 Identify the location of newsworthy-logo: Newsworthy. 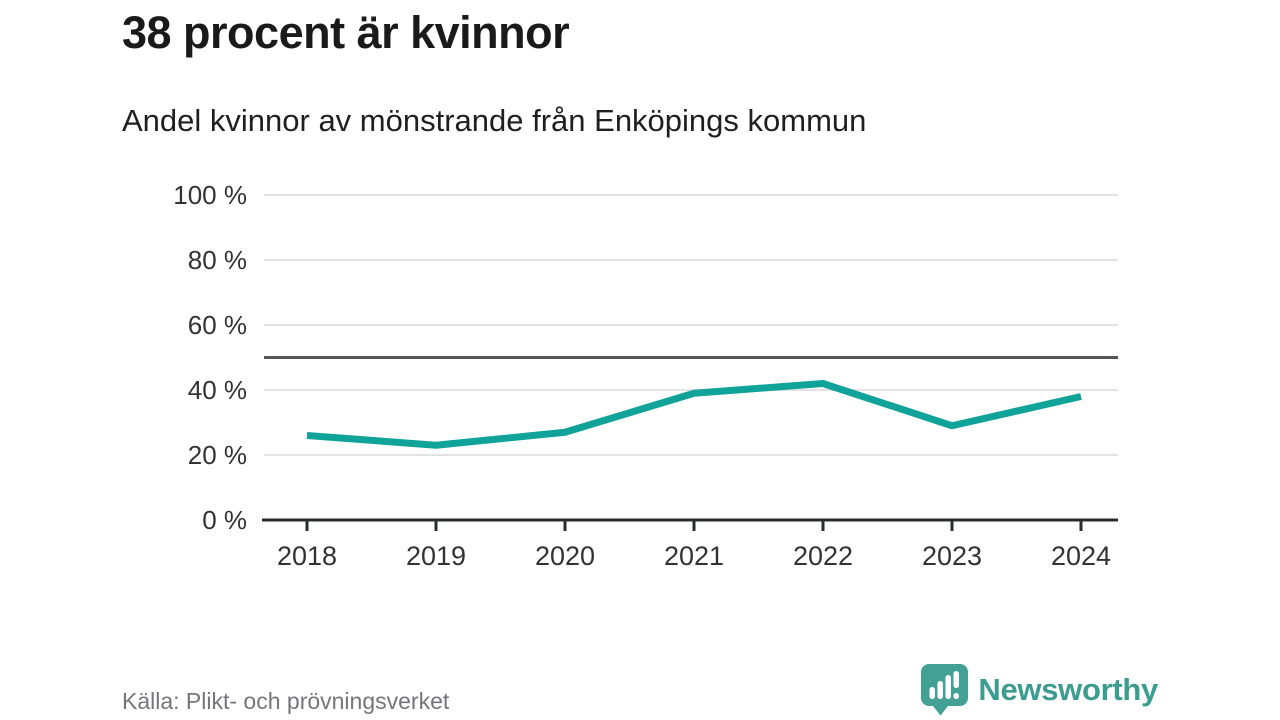
(1039, 690).